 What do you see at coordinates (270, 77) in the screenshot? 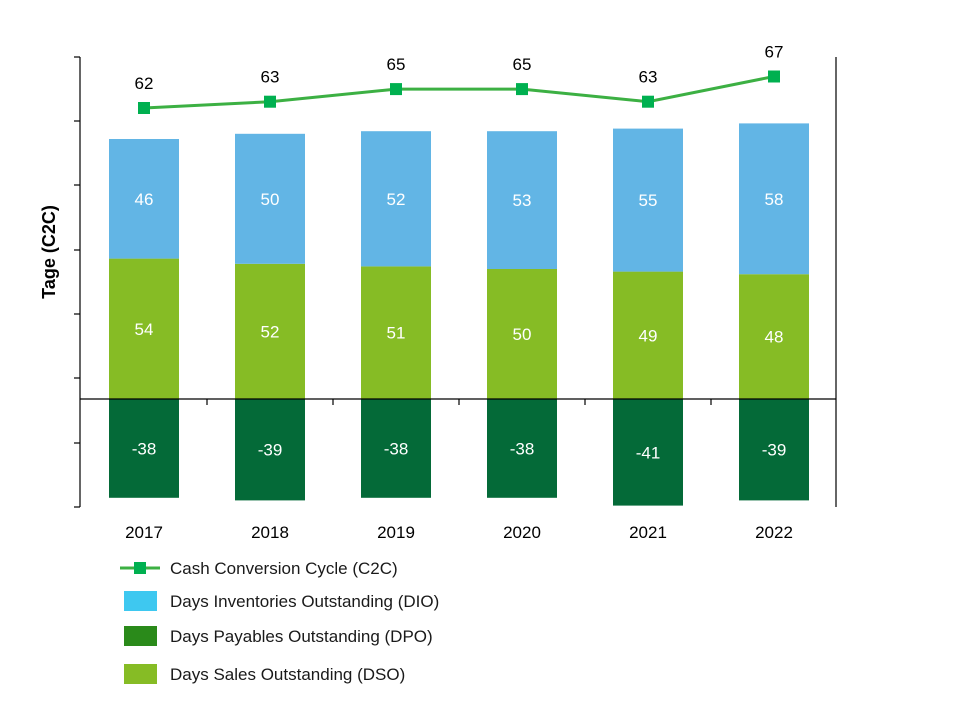
I see `data-label-c2c-2018: 63` at bounding box center [270, 77].